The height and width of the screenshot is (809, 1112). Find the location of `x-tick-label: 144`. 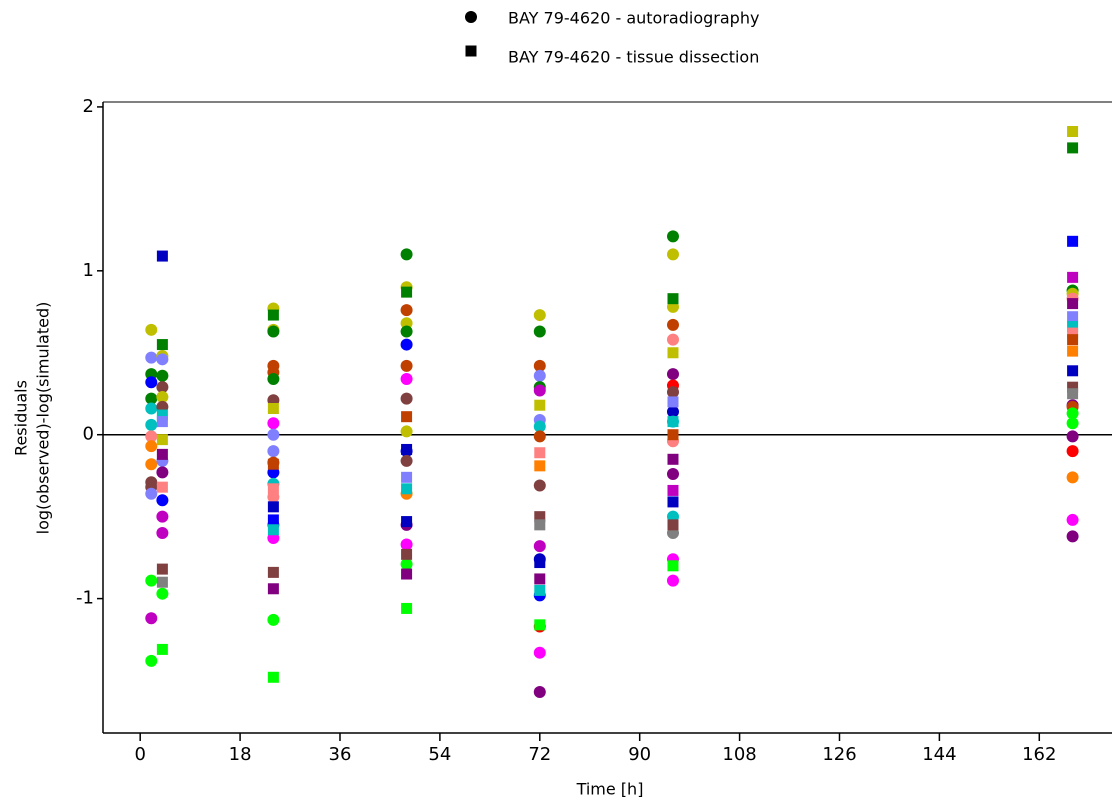

x-tick-label: 144 is located at coordinates (939, 754).